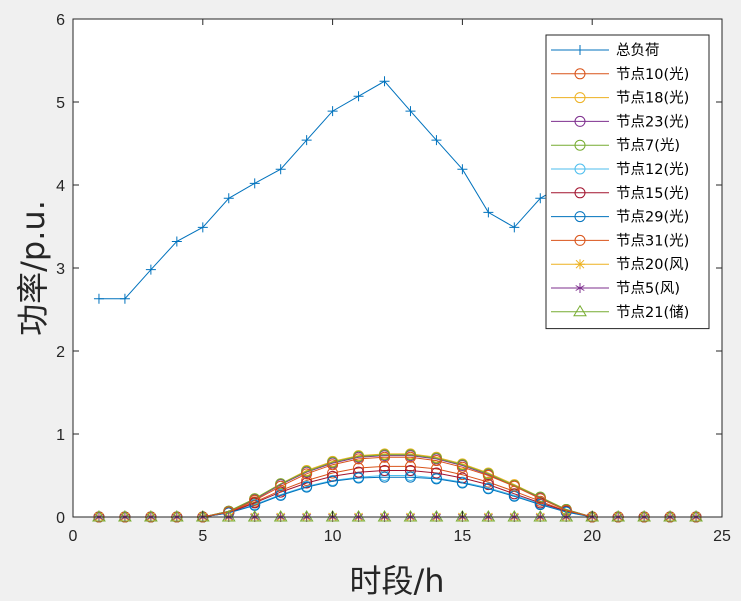 Image resolution: width=741 pixels, height=601 pixels. I want to click on legend-entry: 节点12(光), so click(620, 169).